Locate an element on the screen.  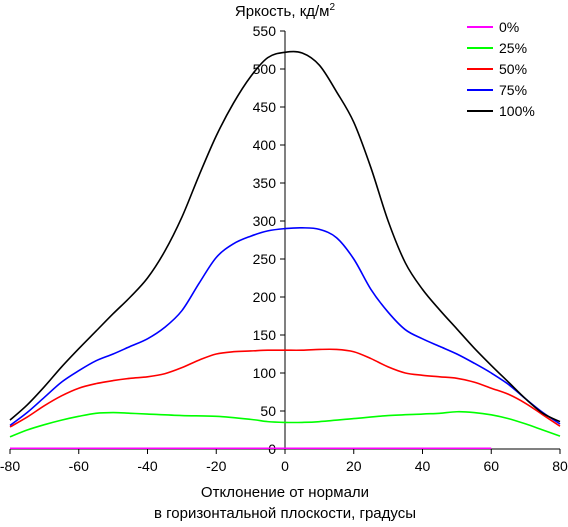
y-tick-label: 450 is located at coordinates (265, 107).